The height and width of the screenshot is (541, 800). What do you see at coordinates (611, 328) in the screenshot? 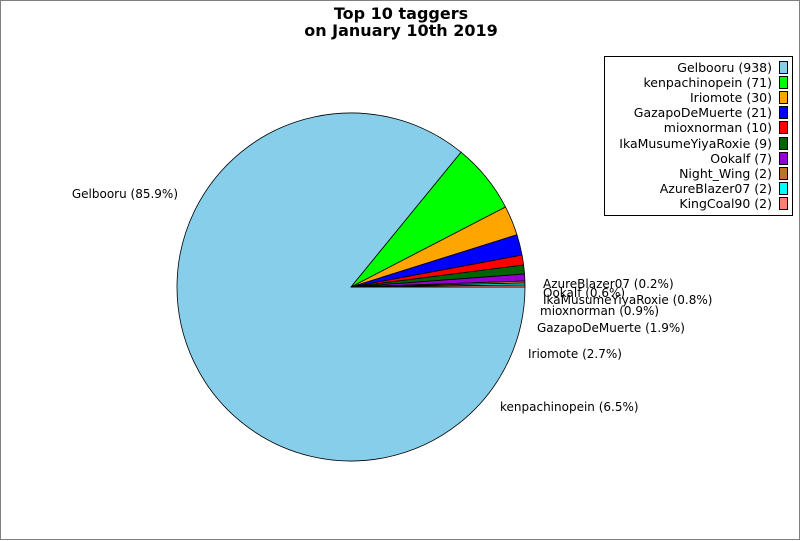
I see `slice-label-gazapodemuerte: GazapoDeMuerte (1.9%)` at bounding box center [611, 328].